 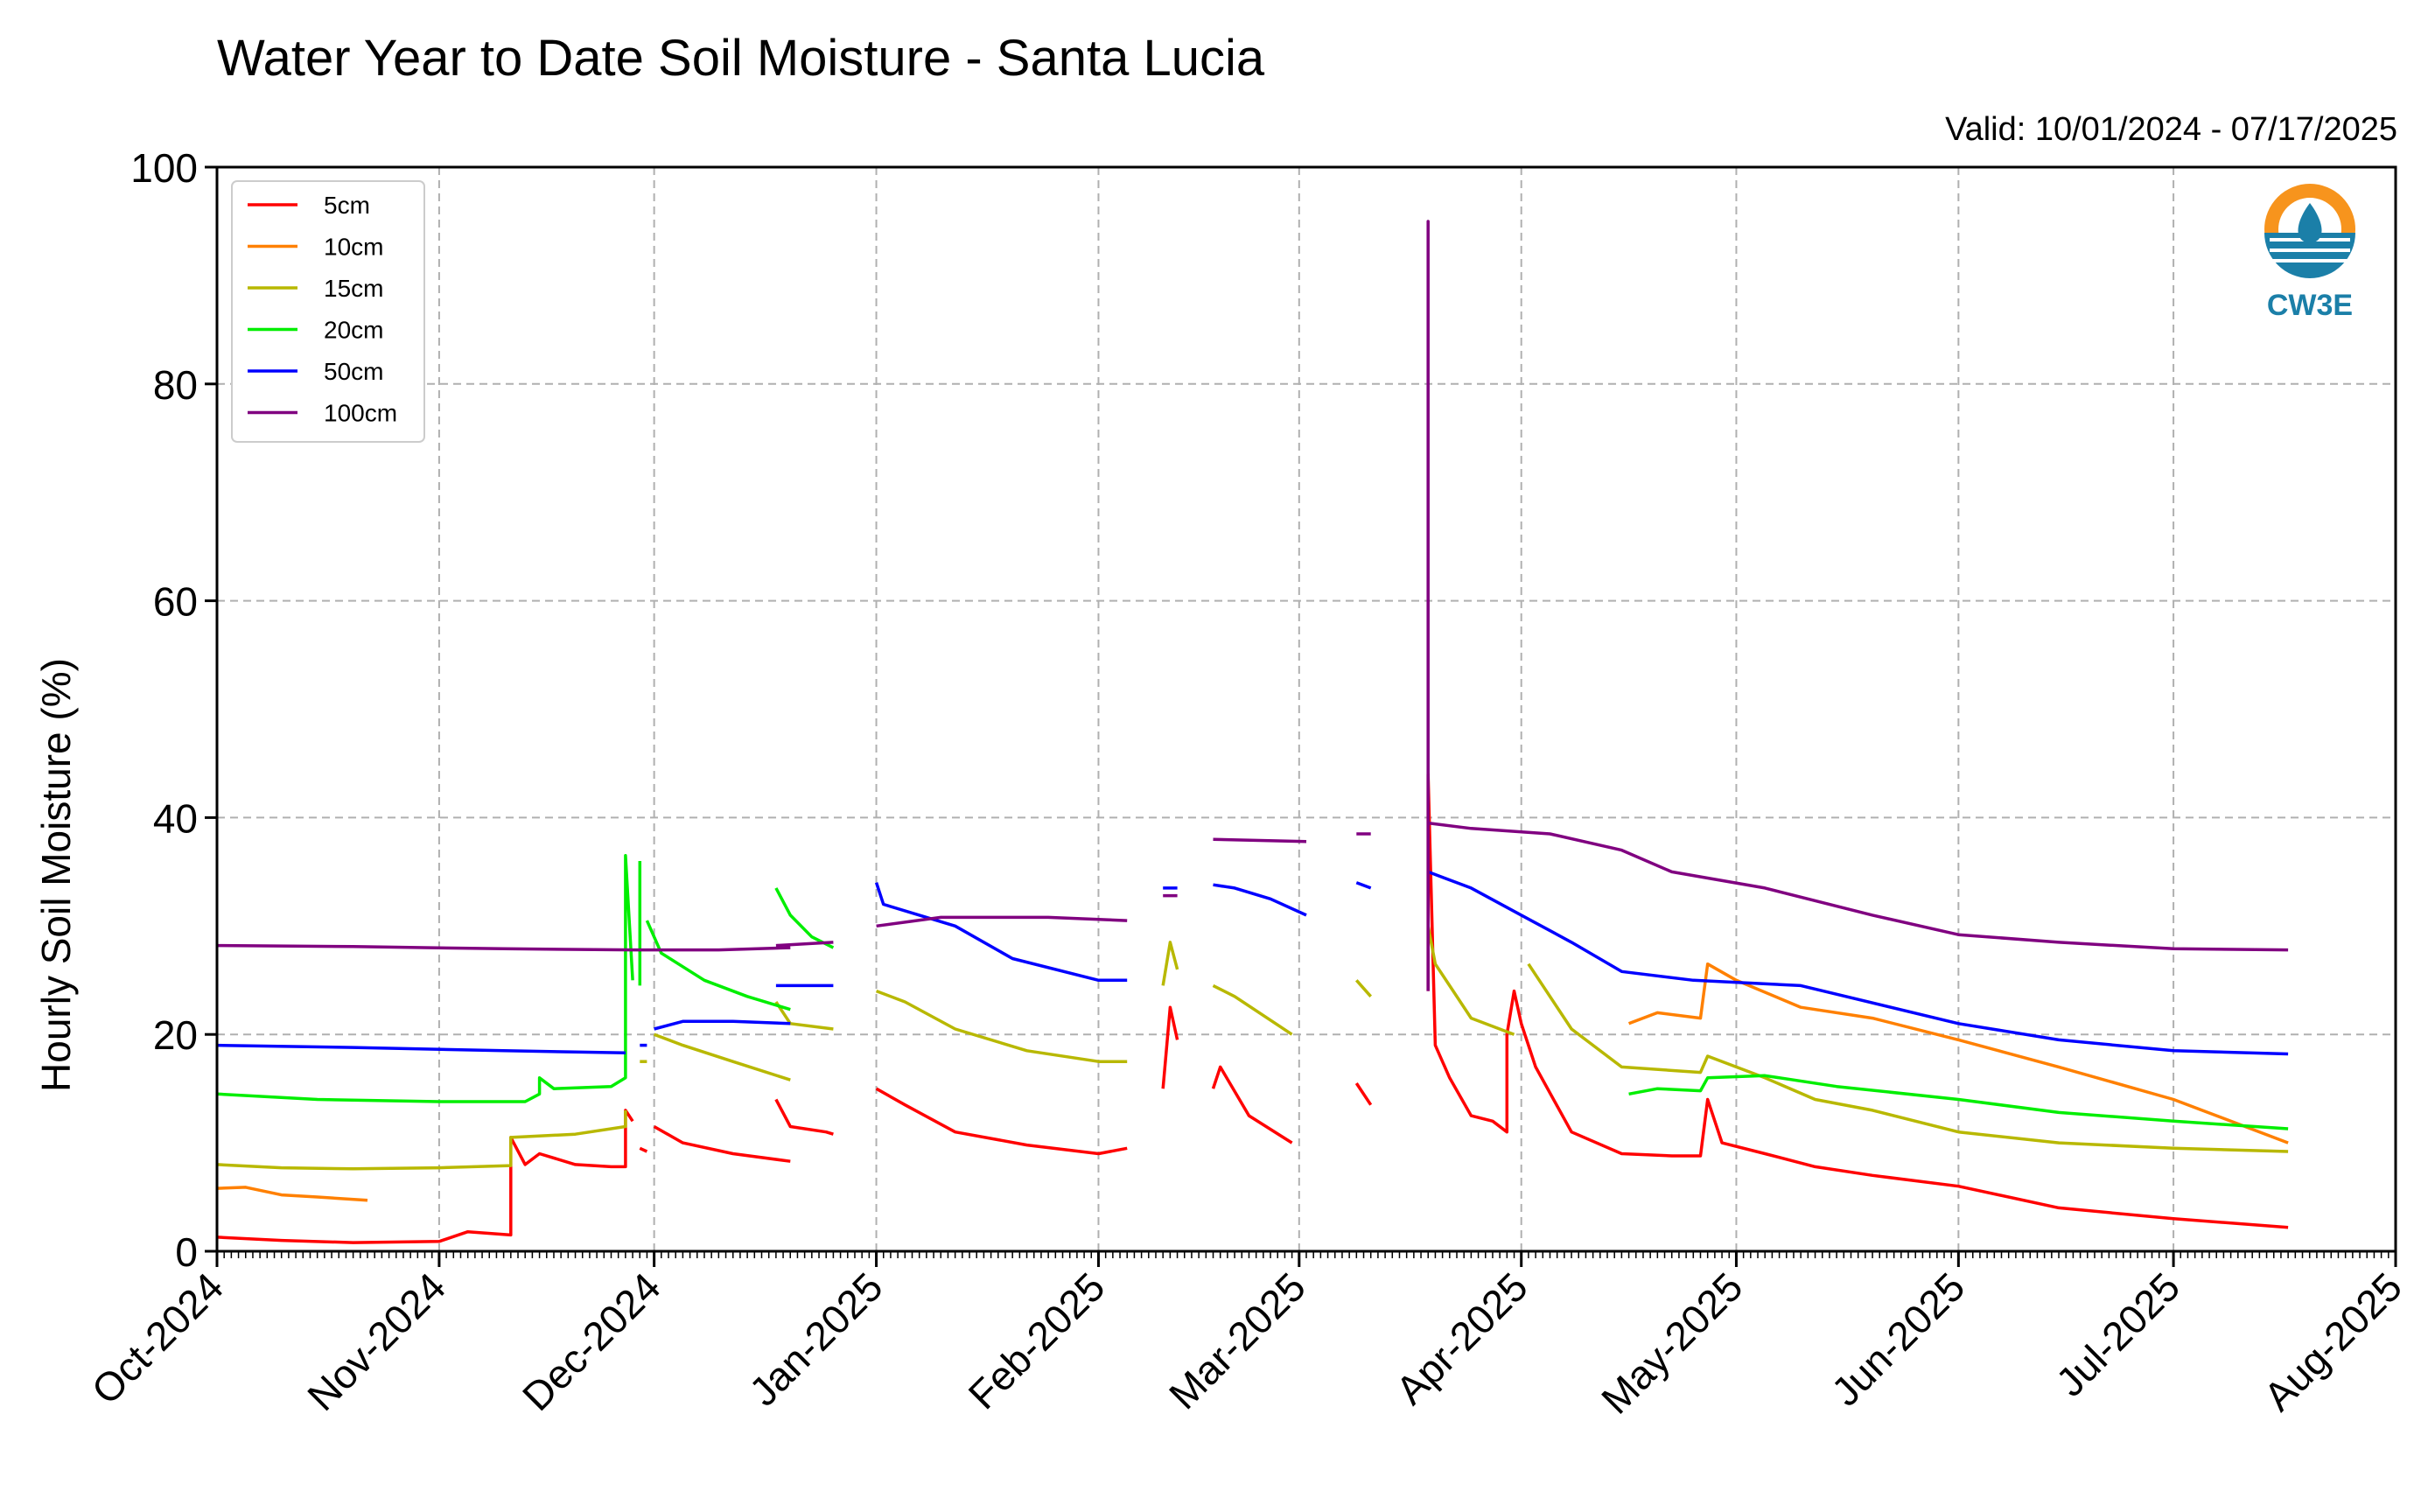 I want to click on y-axis-ticks: 0 20 40 60 80 100, so click(x=173, y=710).